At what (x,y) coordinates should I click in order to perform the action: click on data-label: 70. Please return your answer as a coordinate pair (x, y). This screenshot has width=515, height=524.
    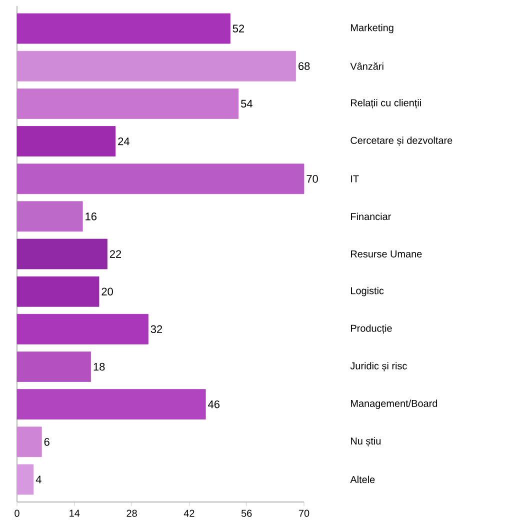
    Looking at the image, I should click on (312, 178).